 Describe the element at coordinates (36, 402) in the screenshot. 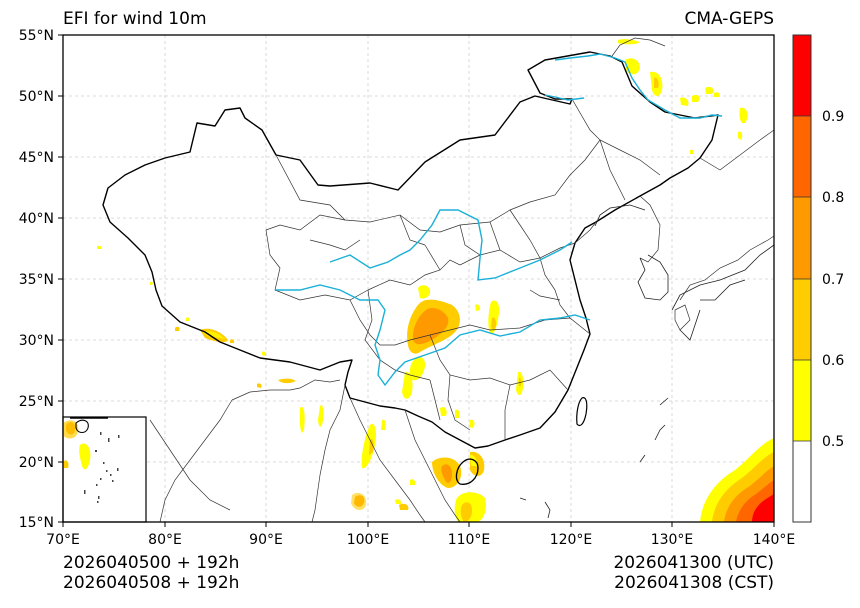

I see `lat-label: 25°N` at that location.